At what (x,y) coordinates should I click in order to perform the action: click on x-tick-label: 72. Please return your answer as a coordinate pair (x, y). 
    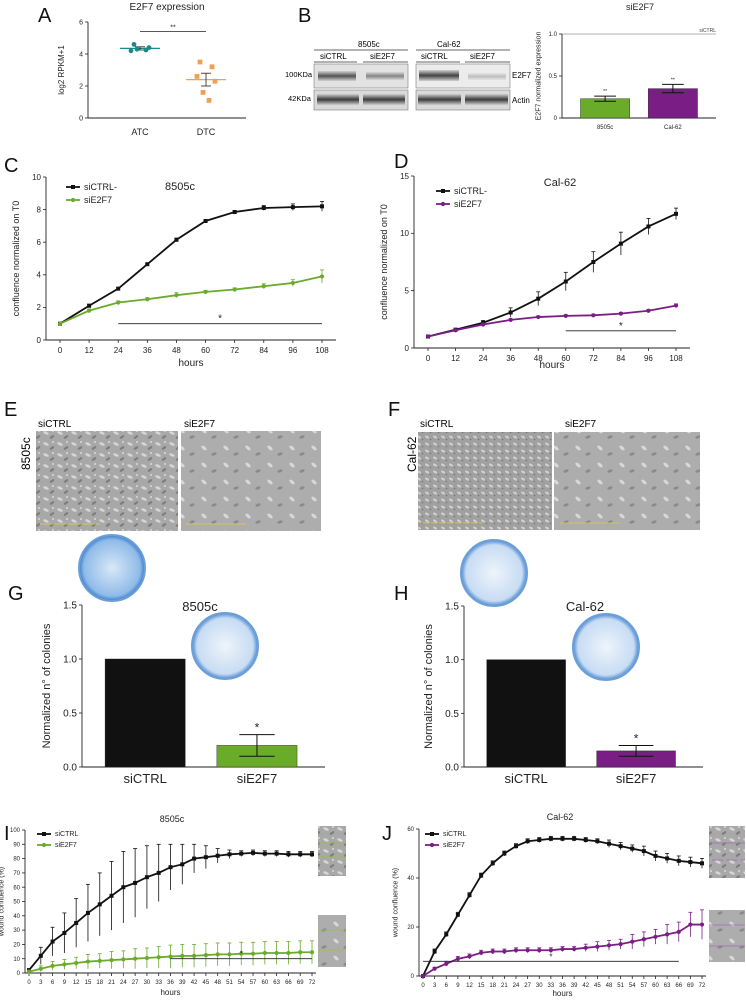
    Looking at the image, I should click on (702, 986).